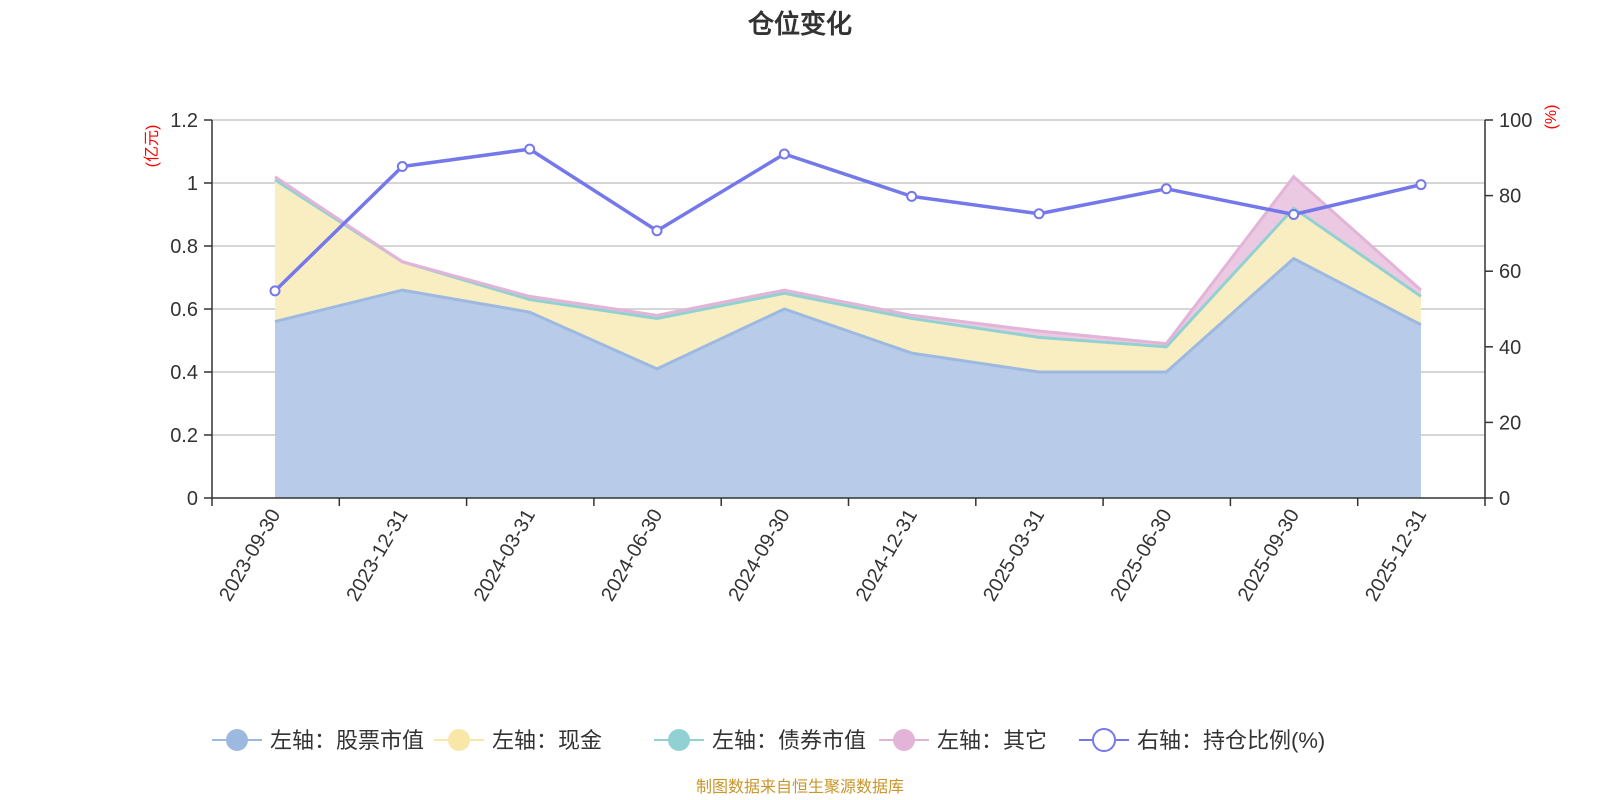 This screenshot has height=800, width=1600. What do you see at coordinates (1510, 197) in the screenshot?
I see `right-tick-label: 80` at bounding box center [1510, 197].